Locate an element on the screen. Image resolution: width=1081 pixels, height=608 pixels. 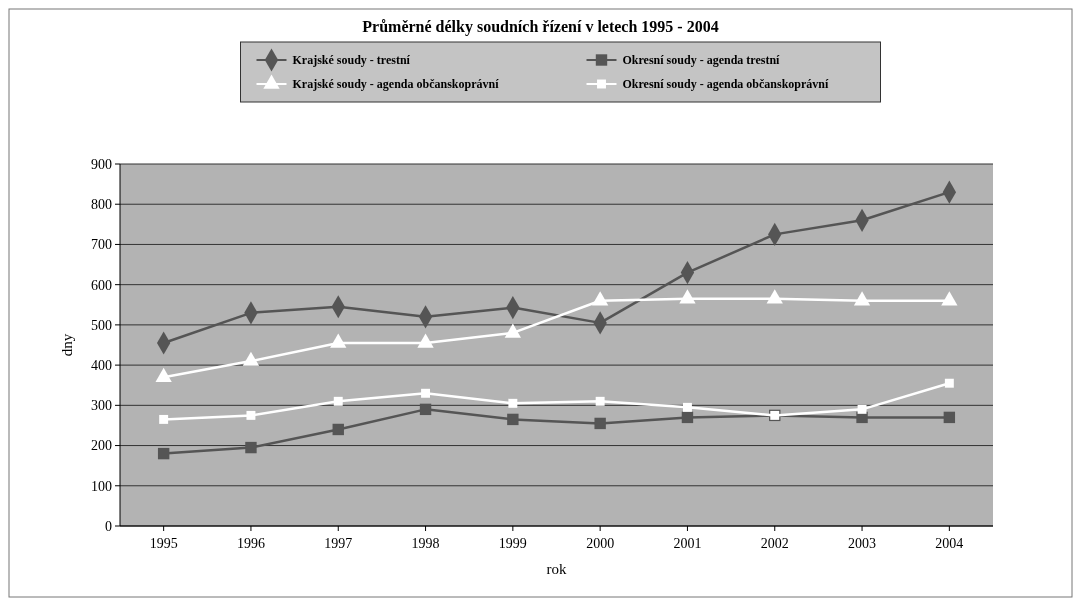
x-tick-label: 1999 is located at coordinates (512, 543).